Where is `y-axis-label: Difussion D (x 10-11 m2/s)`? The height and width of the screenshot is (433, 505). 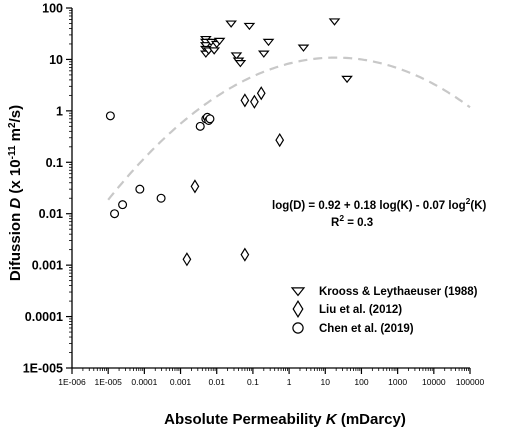 y-axis-label: Difussion D (x 10-11 m2/s) is located at coordinates (15, 193).